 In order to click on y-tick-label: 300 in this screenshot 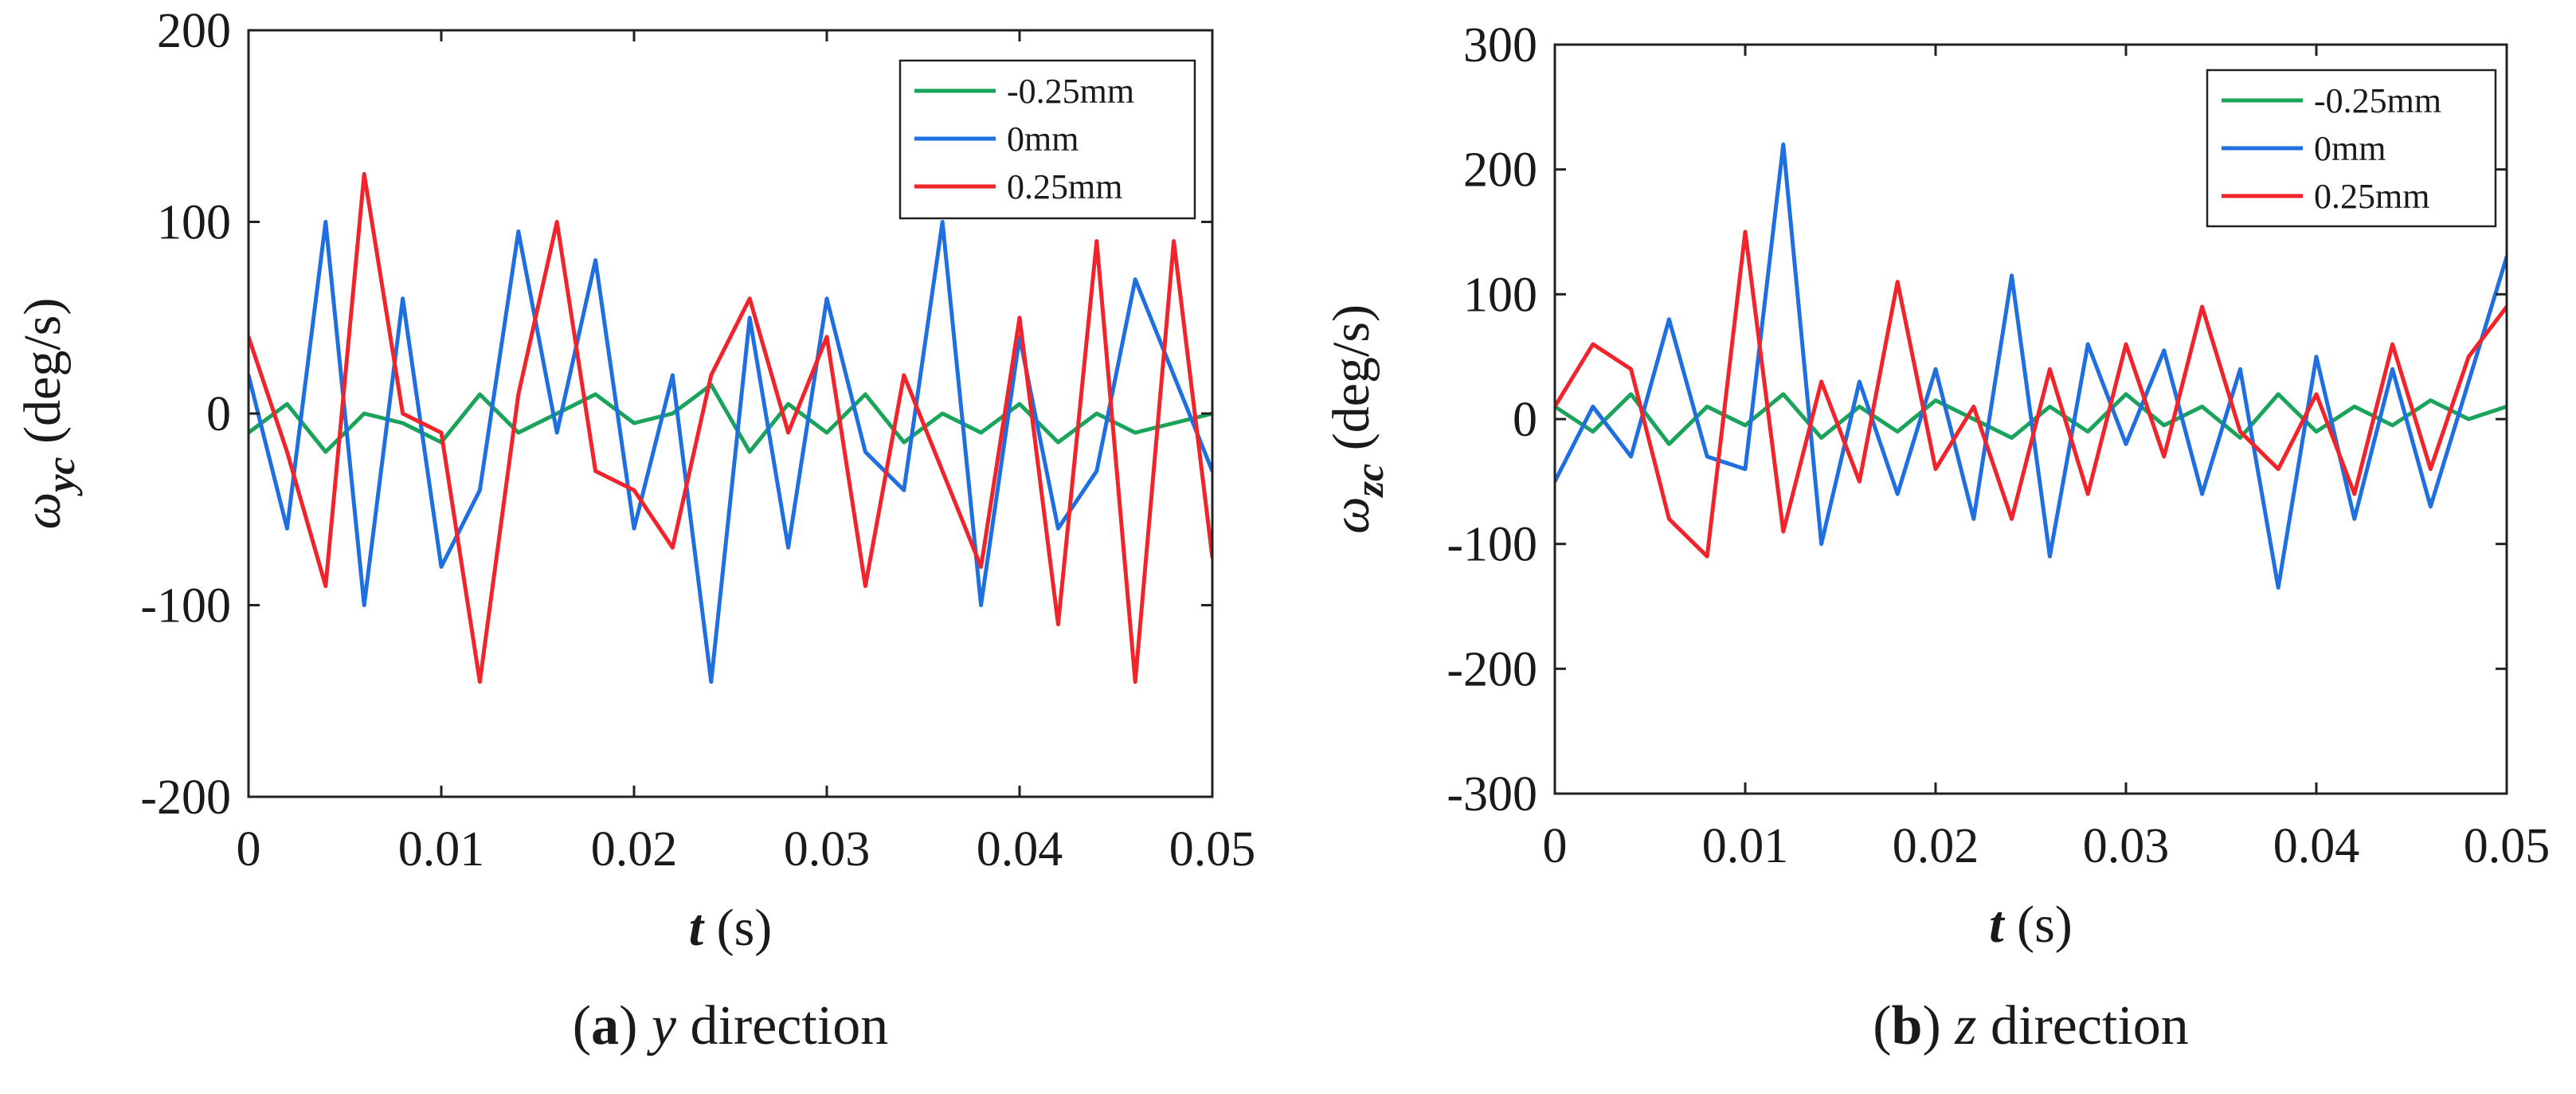, I will do `click(1500, 45)`.